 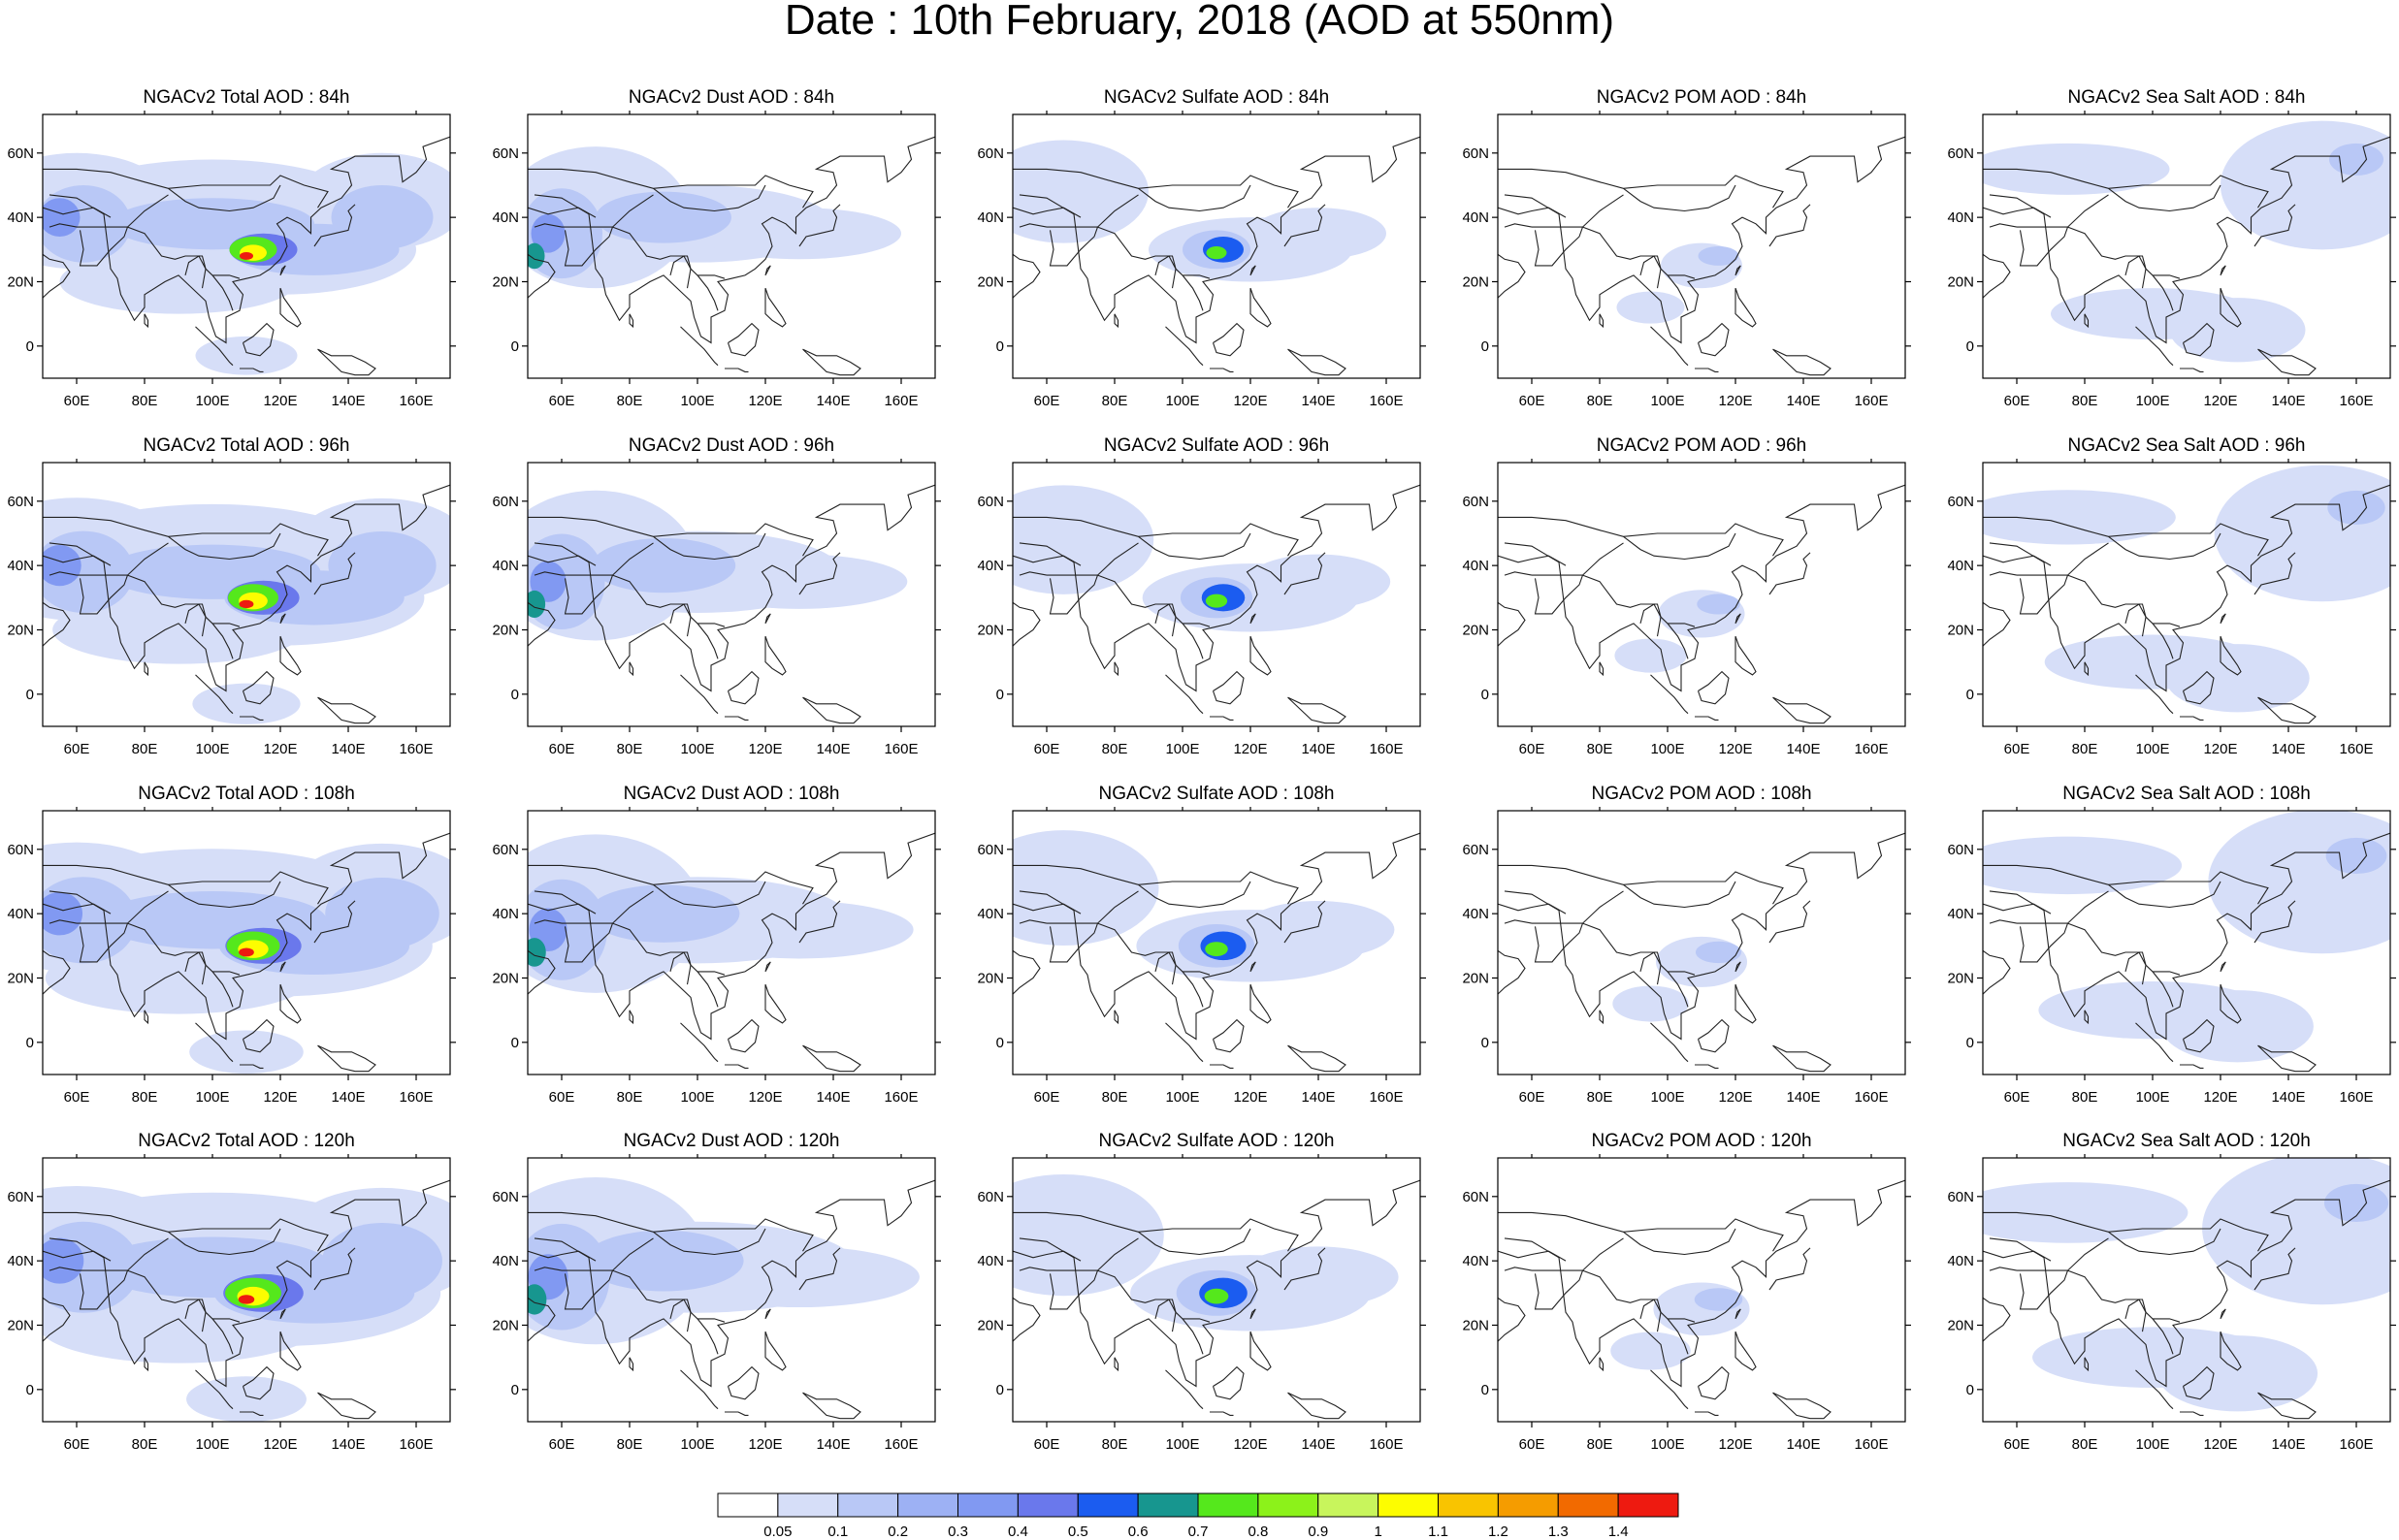 What do you see at coordinates (2187, 256) in the screenshot?
I see `coastlines` at bounding box center [2187, 256].